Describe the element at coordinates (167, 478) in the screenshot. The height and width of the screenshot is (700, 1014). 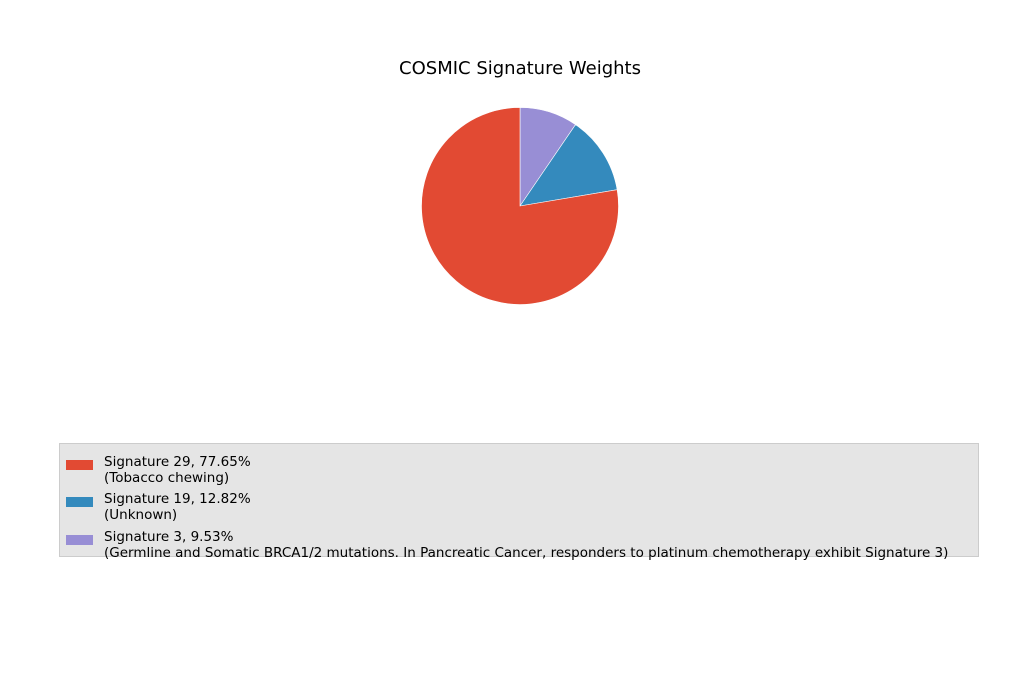
I see `legend-description: (Tobacco chewing)` at that location.